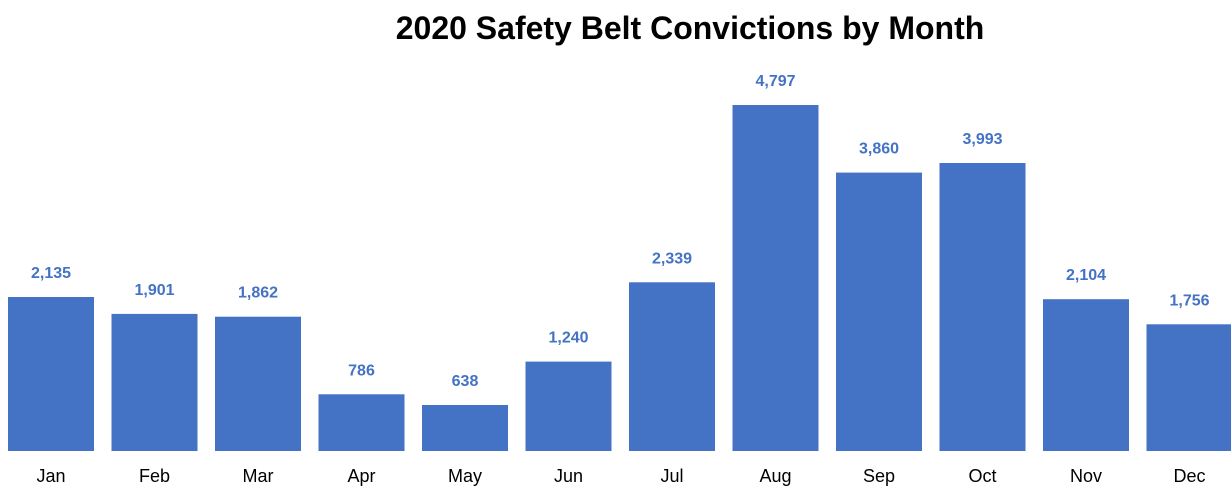  Describe the element at coordinates (620, 476) in the screenshot. I see `x-axis-tick-labels: Jan Feb Mar Apr May Jun Jul Aug Sep Oct Nov Dec` at that location.